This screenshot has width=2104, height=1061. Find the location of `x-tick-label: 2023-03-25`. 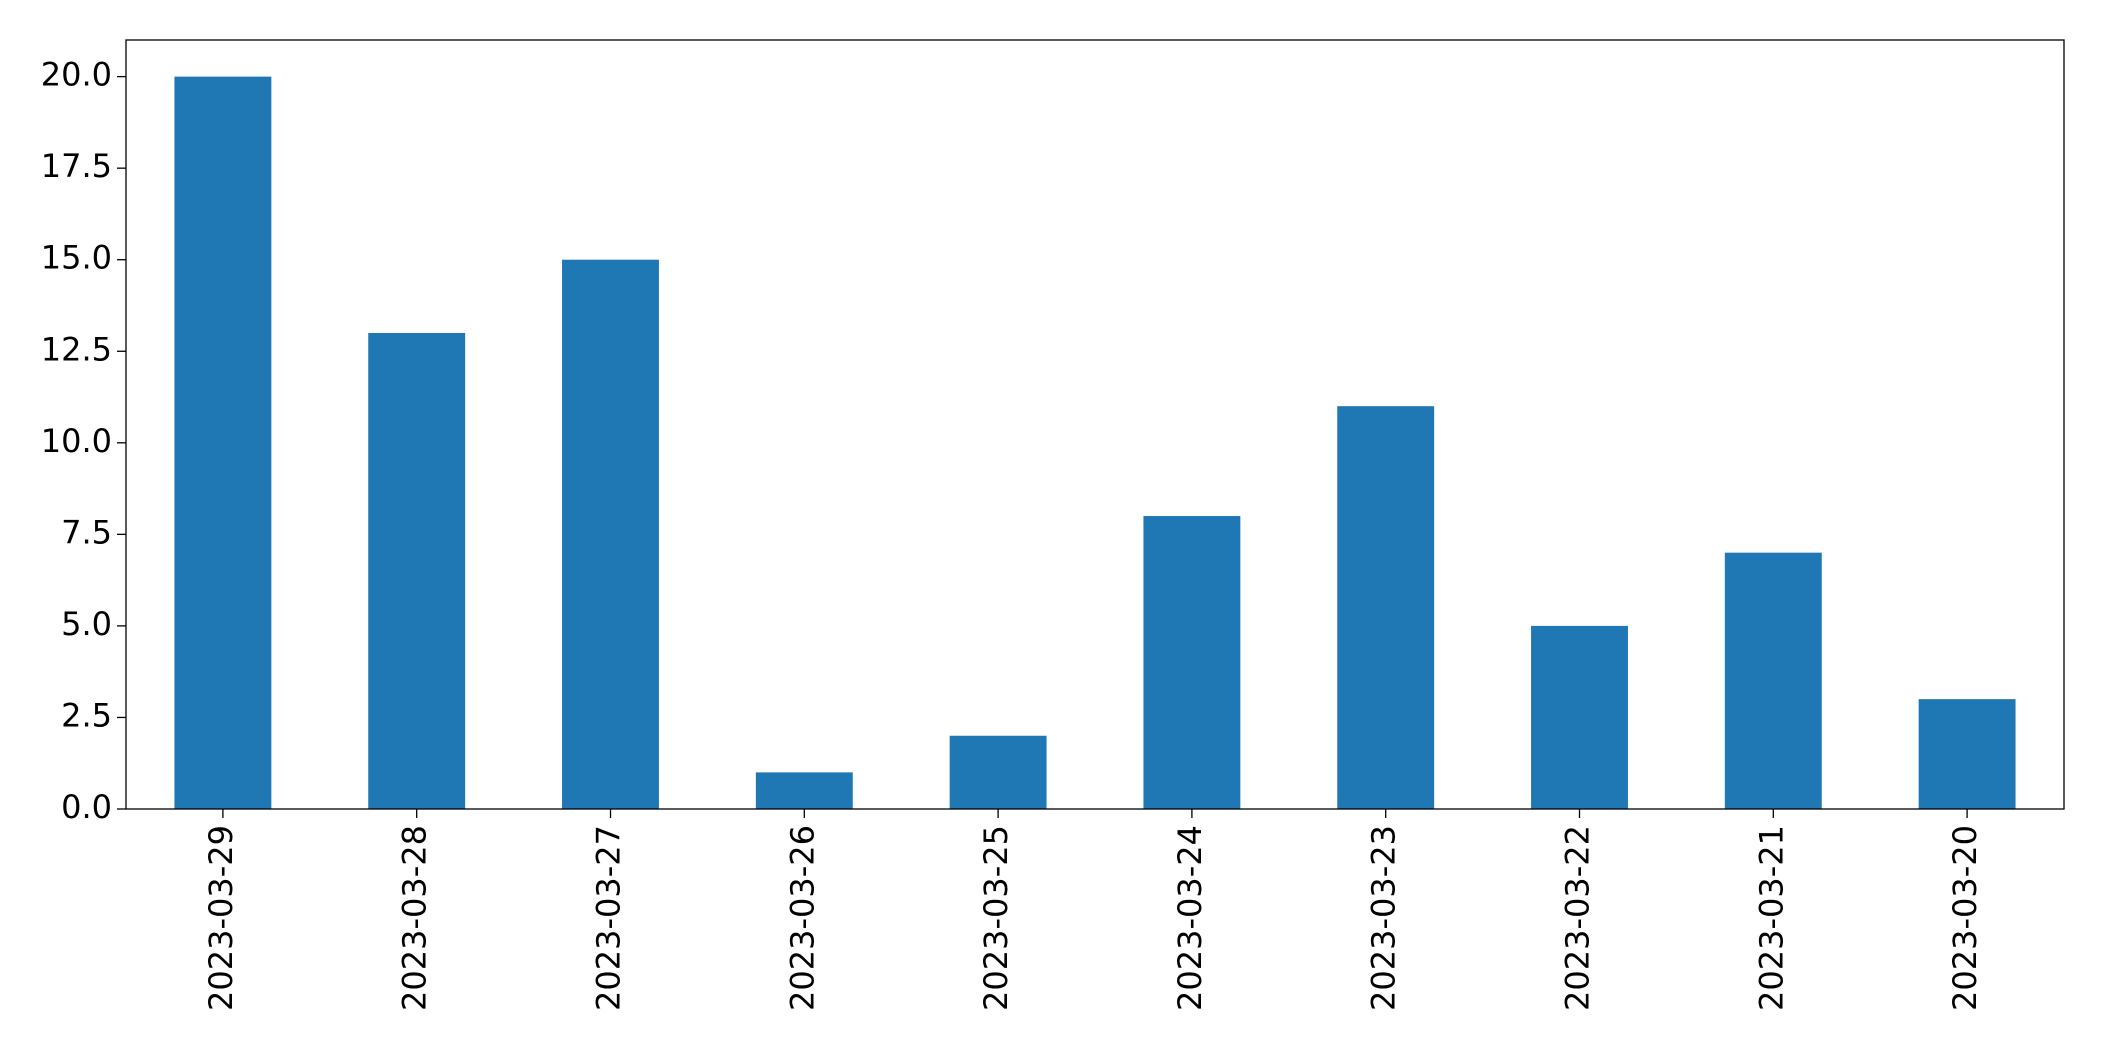

x-tick-label: 2023-03-25 is located at coordinates (996, 918).